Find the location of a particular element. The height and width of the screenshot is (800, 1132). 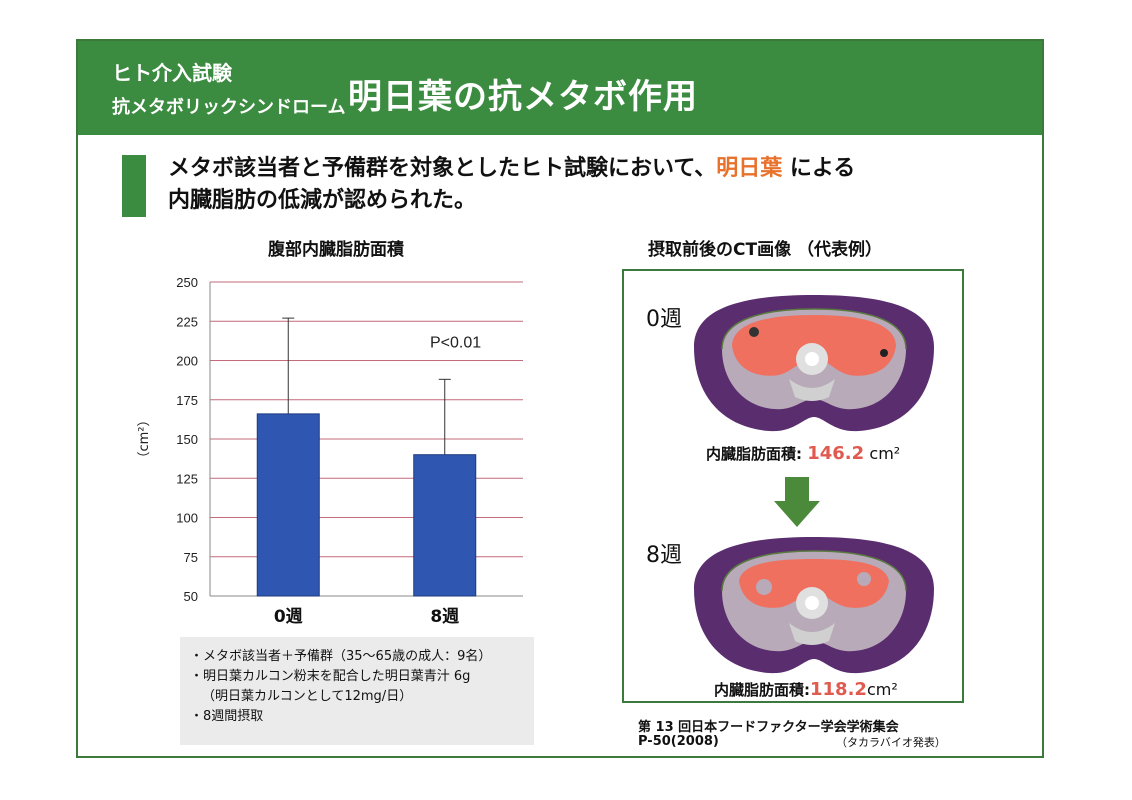

note-item: ・メタボ該当者＋予備群（35～65歳の成人：9名） is located at coordinates (341, 656).